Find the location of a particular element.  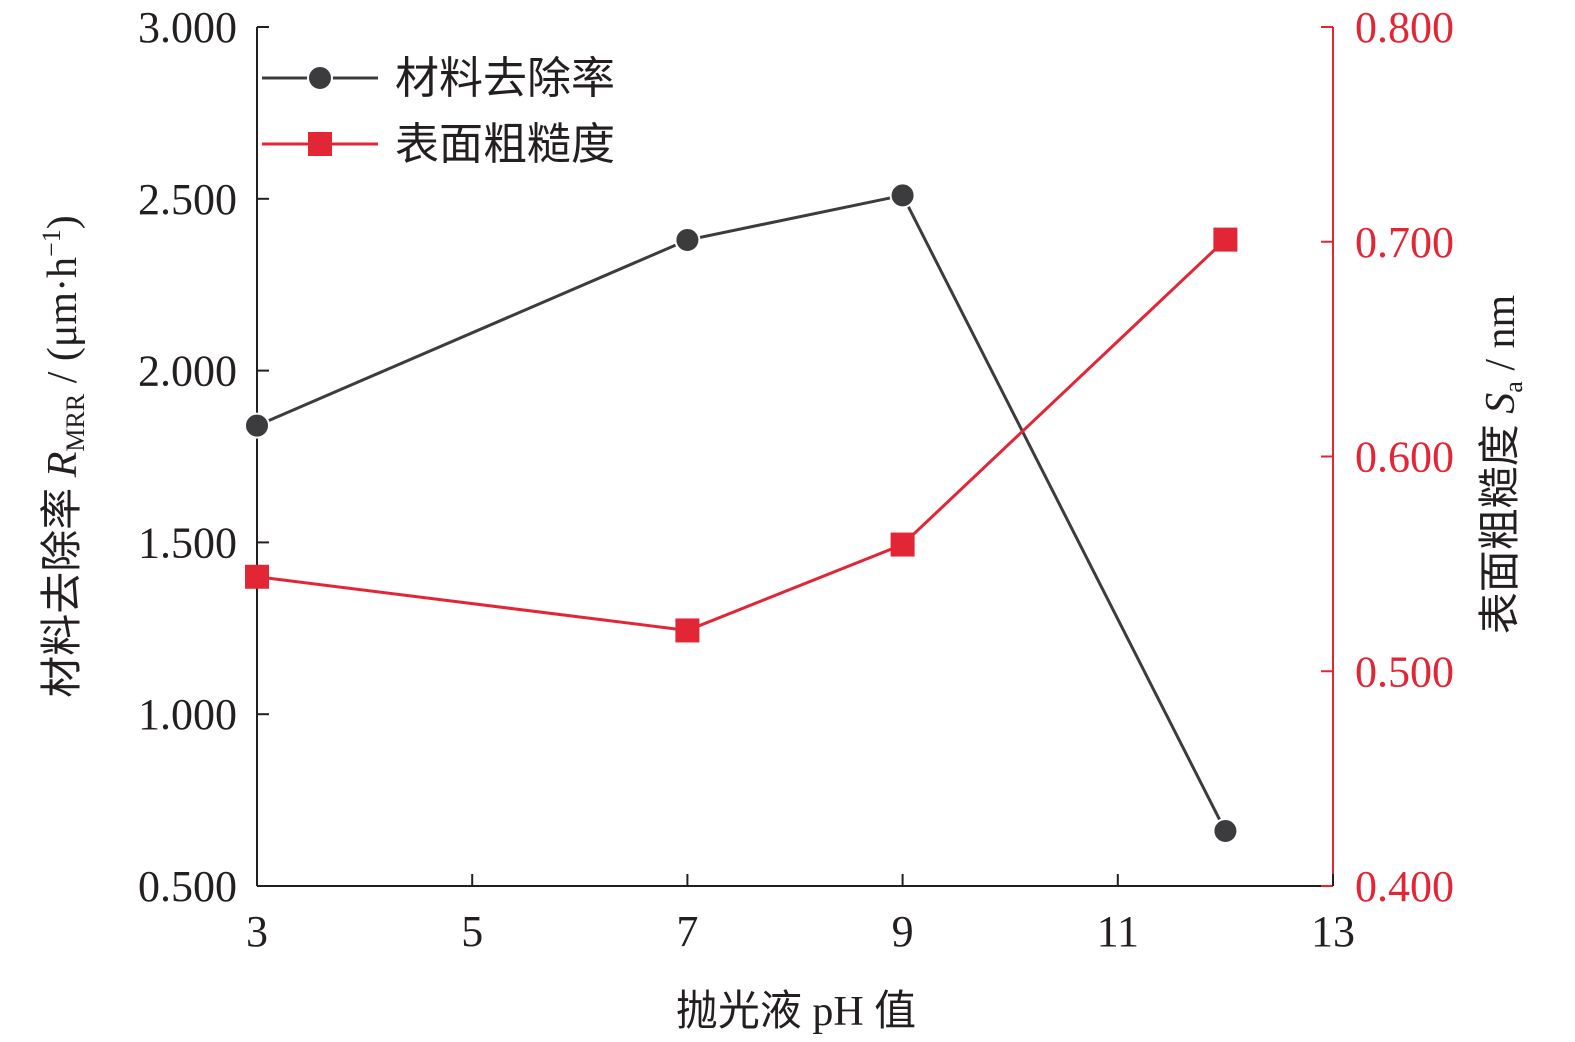

y-axis-label-right-var: S is located at coordinates (1501, 403).